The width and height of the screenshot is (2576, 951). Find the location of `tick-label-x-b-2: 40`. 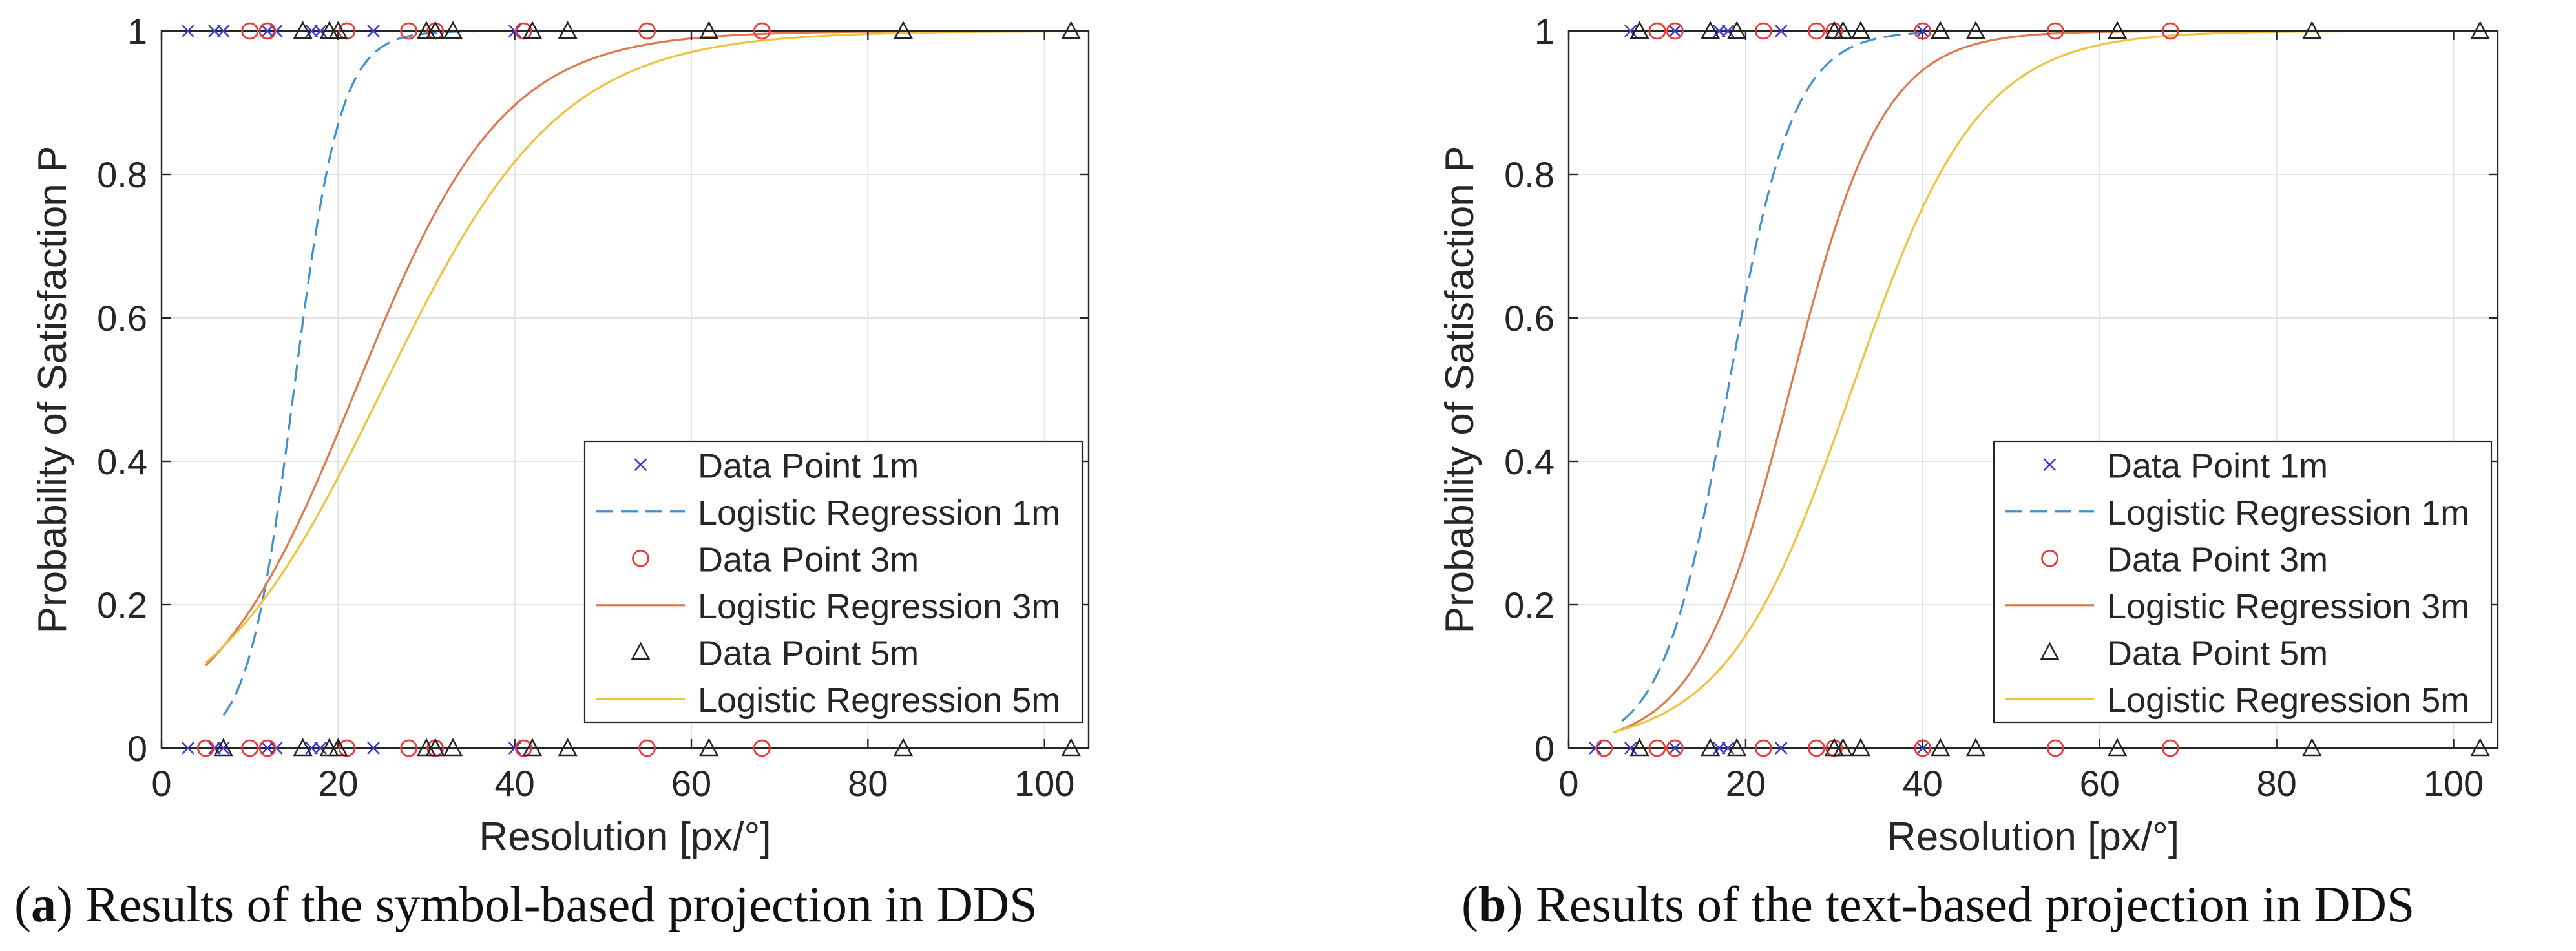

tick-label-x-b-2: 40 is located at coordinates (1923, 783).